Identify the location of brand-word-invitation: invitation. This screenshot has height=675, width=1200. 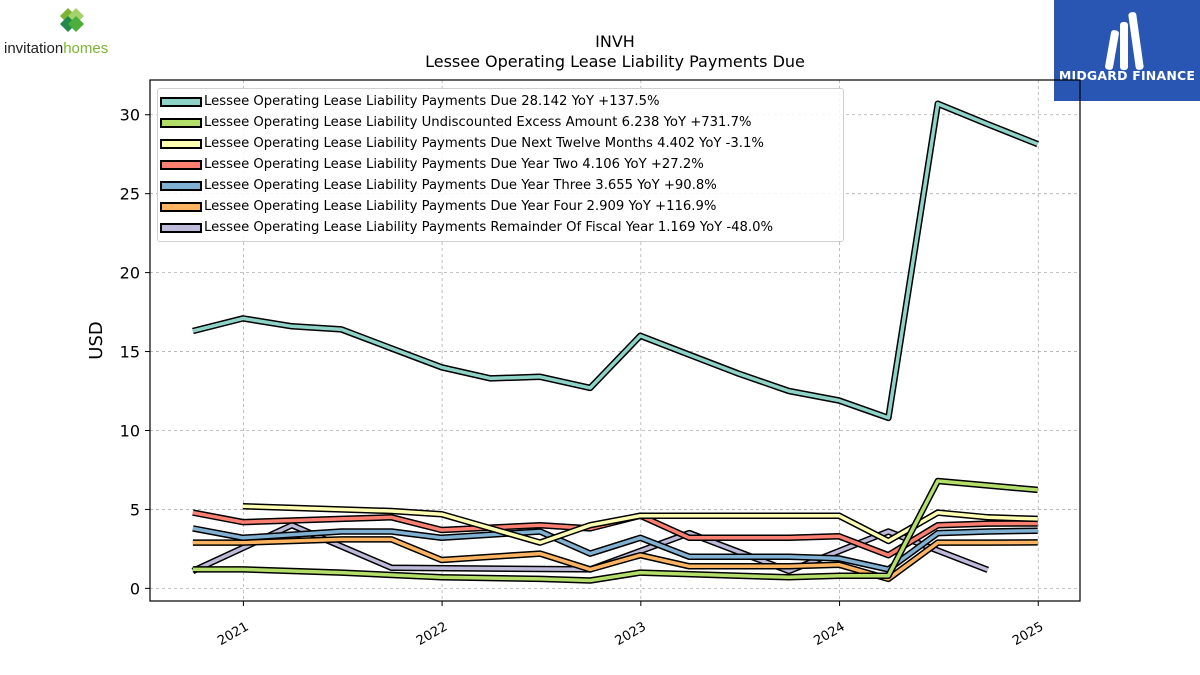
(34, 48).